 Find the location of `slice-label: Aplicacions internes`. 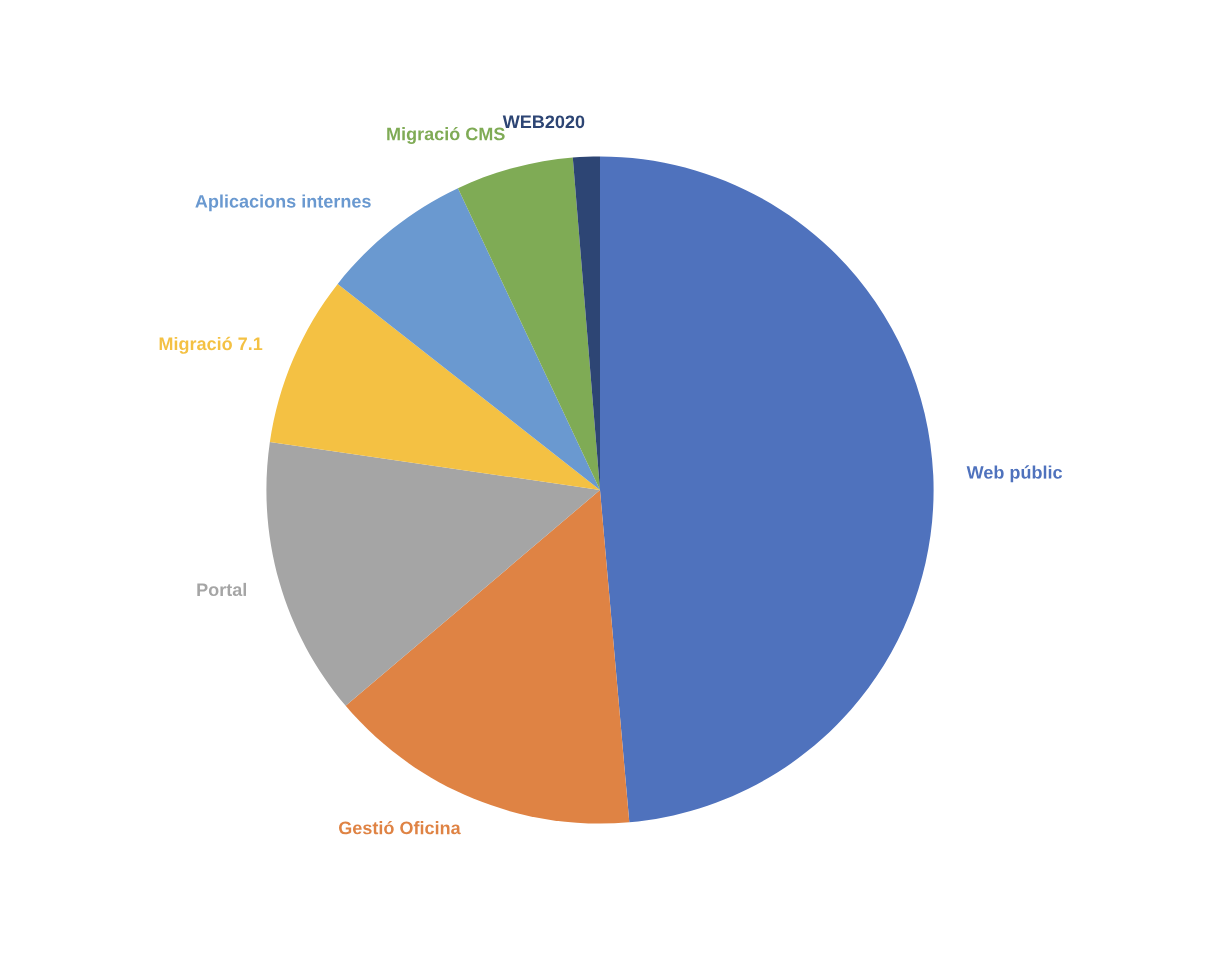

slice-label: Aplicacions internes is located at coordinates (283, 203).